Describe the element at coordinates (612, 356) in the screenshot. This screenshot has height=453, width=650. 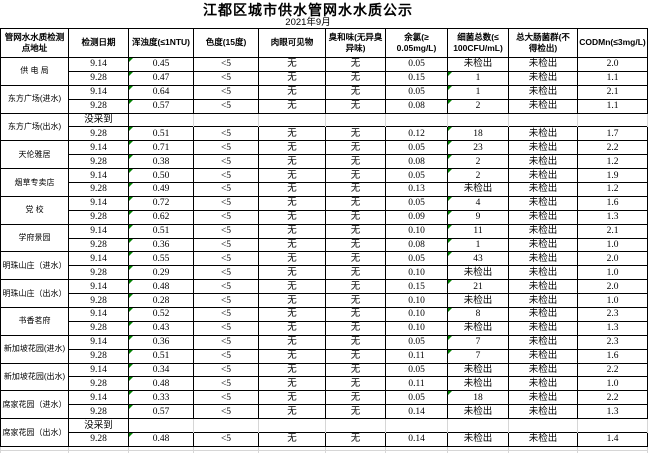
I see `cell-codmn: 1.6` at that location.